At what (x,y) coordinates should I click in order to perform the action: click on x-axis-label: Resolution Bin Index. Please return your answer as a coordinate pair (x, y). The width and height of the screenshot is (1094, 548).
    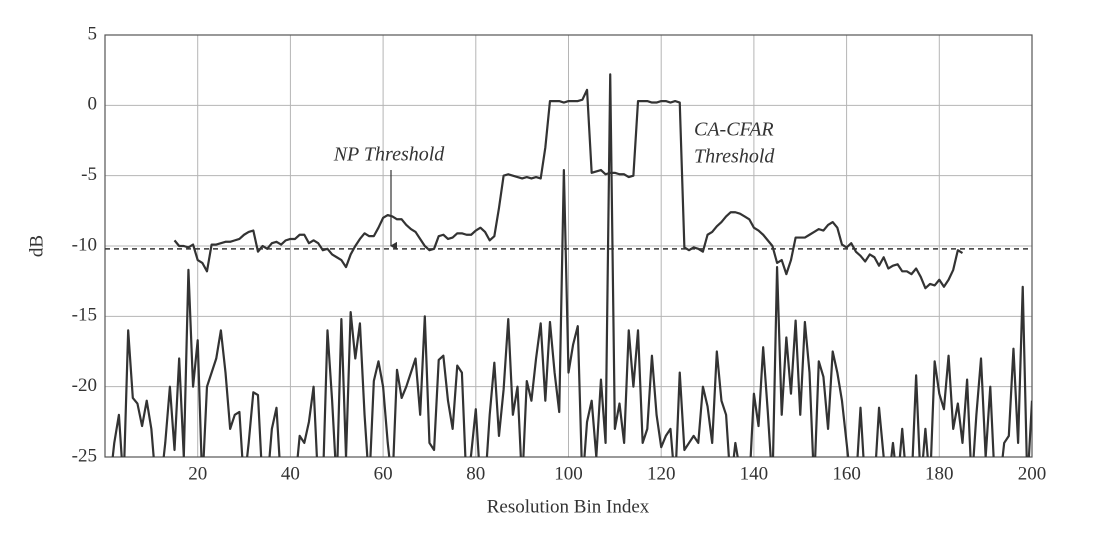
    Looking at the image, I should click on (568, 506).